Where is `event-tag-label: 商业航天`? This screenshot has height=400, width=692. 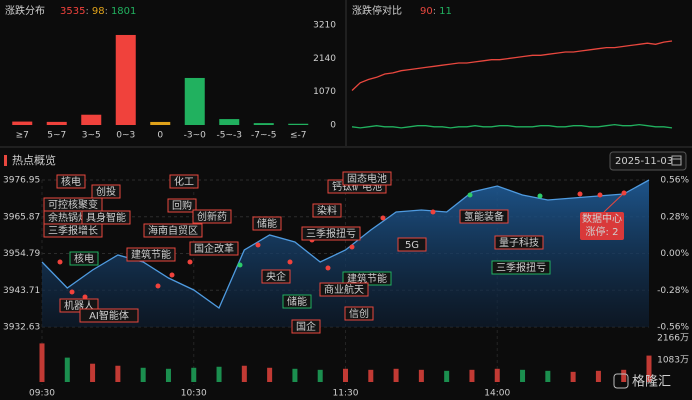
event-tag-label: 商业航天 is located at coordinates (344, 289).